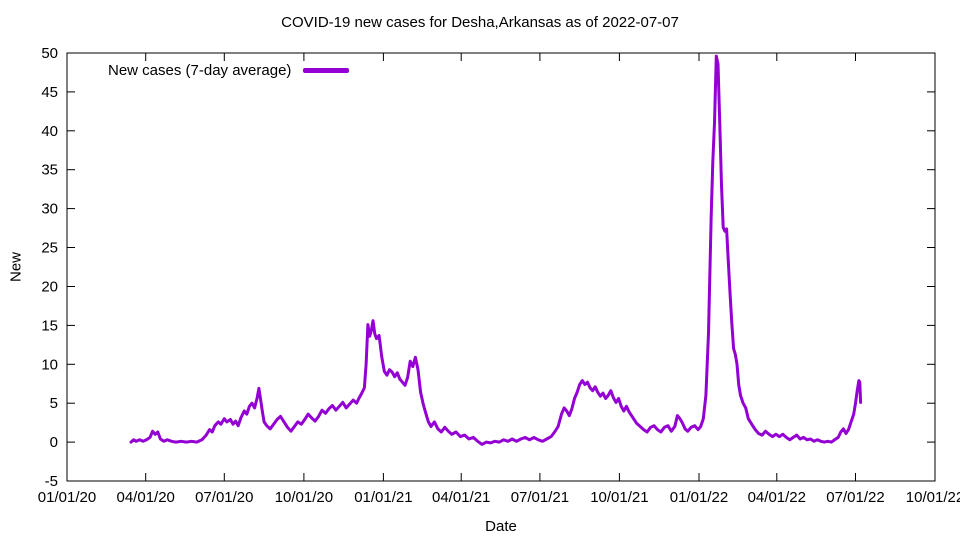 This screenshot has height=540, width=960. I want to click on y-tick-label: 15, so click(49, 325).